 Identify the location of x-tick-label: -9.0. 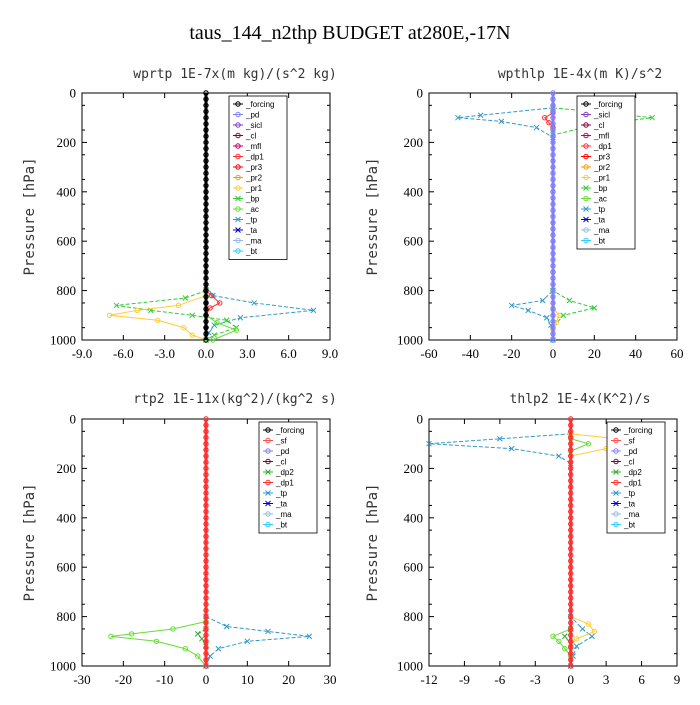
(82, 353).